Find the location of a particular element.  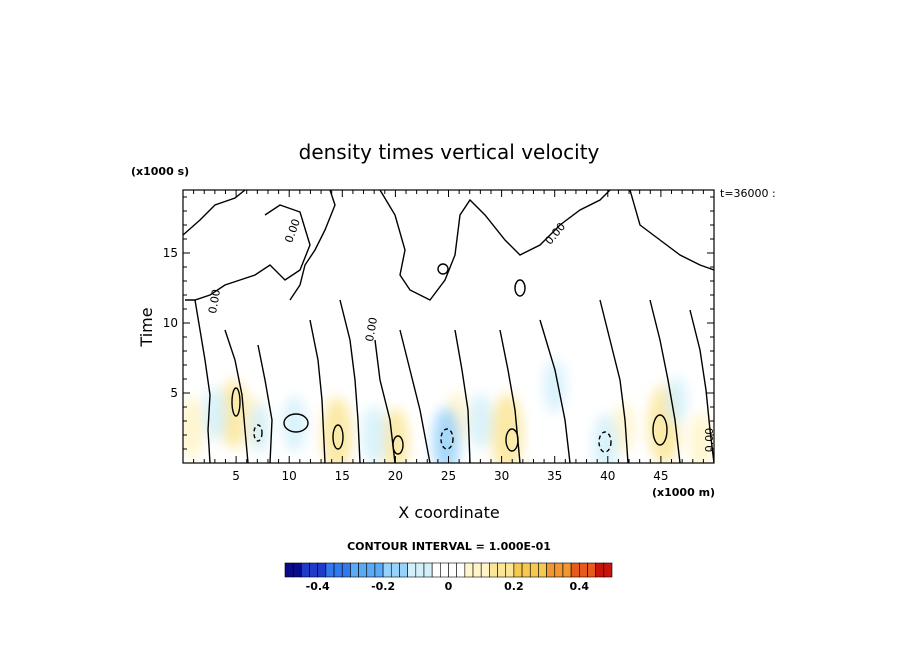

colorbar-tick-labels: -0.4 -0.2 0 0.2 0.4 is located at coordinates (448, 586).